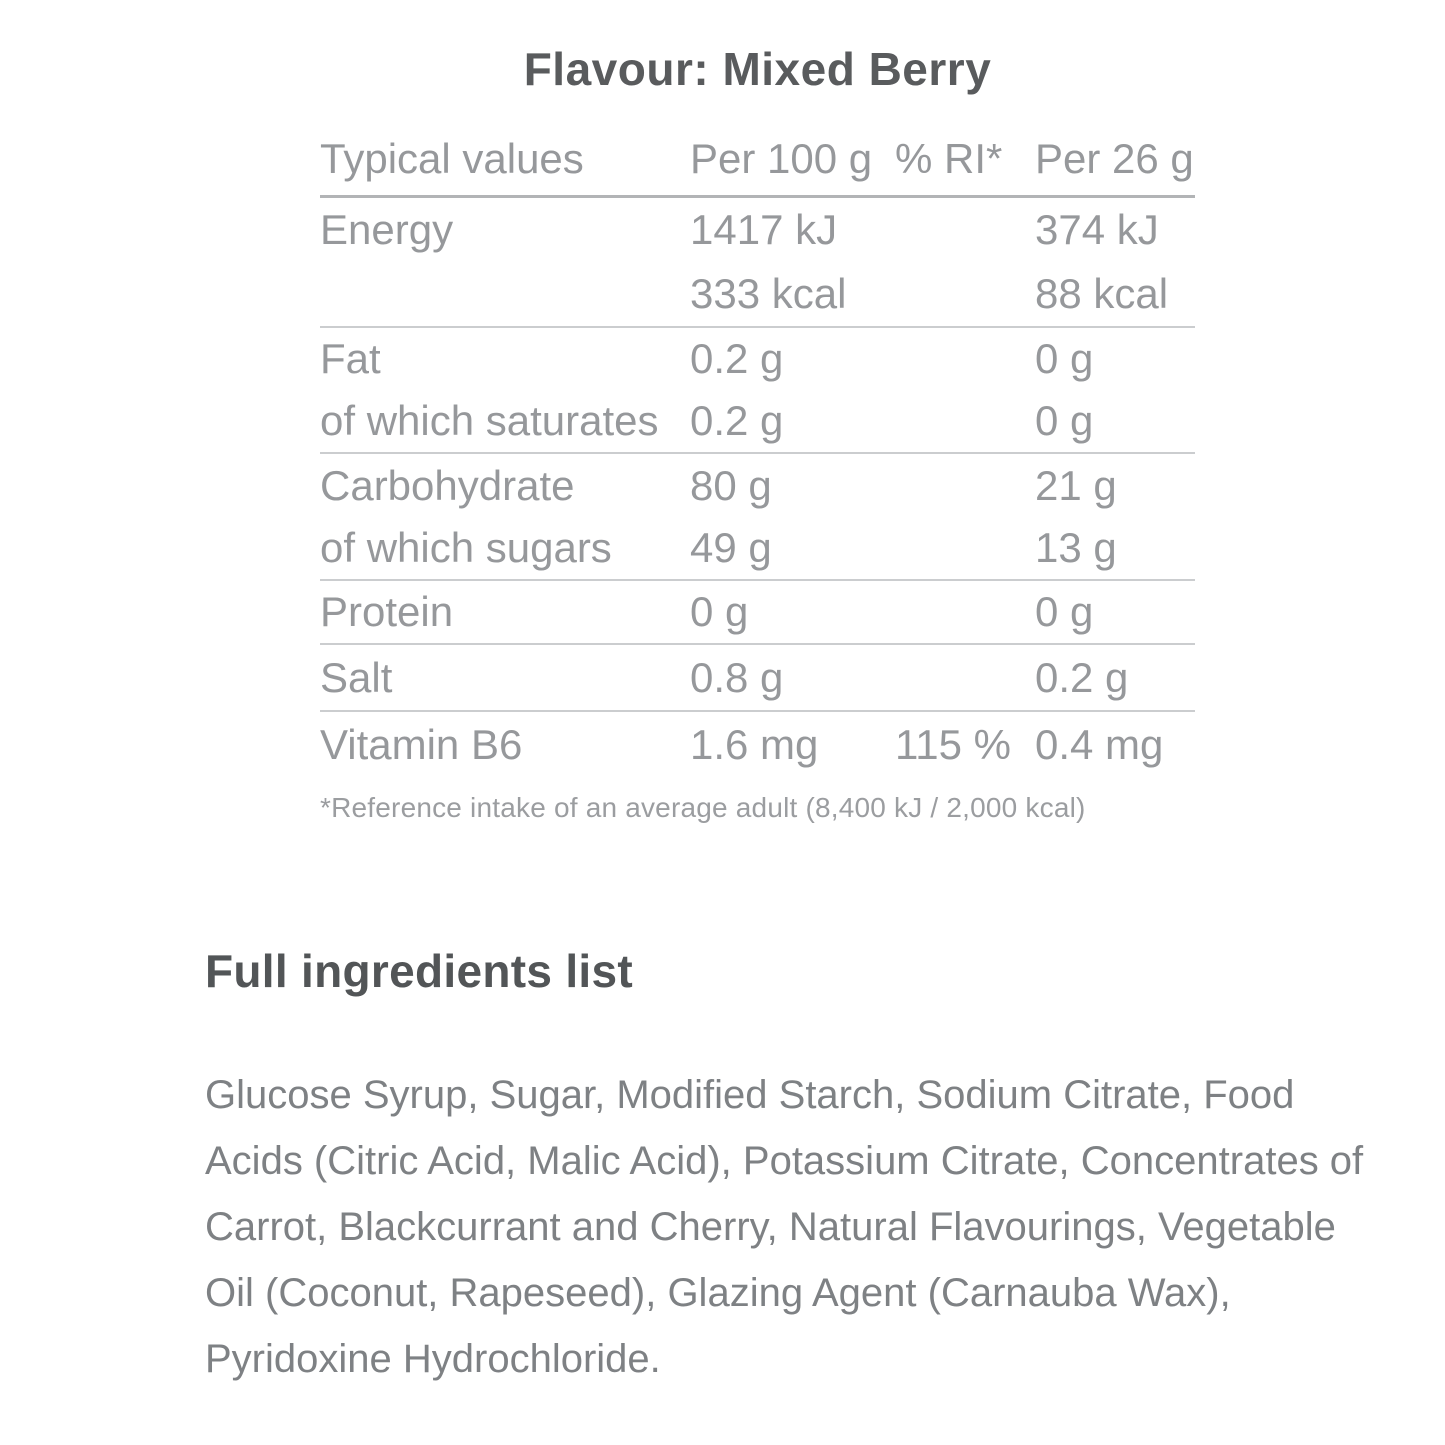 This screenshot has height=1445, width=1445. I want to click on table-row-protein: Protein 0 g 0 g, so click(757, 612).